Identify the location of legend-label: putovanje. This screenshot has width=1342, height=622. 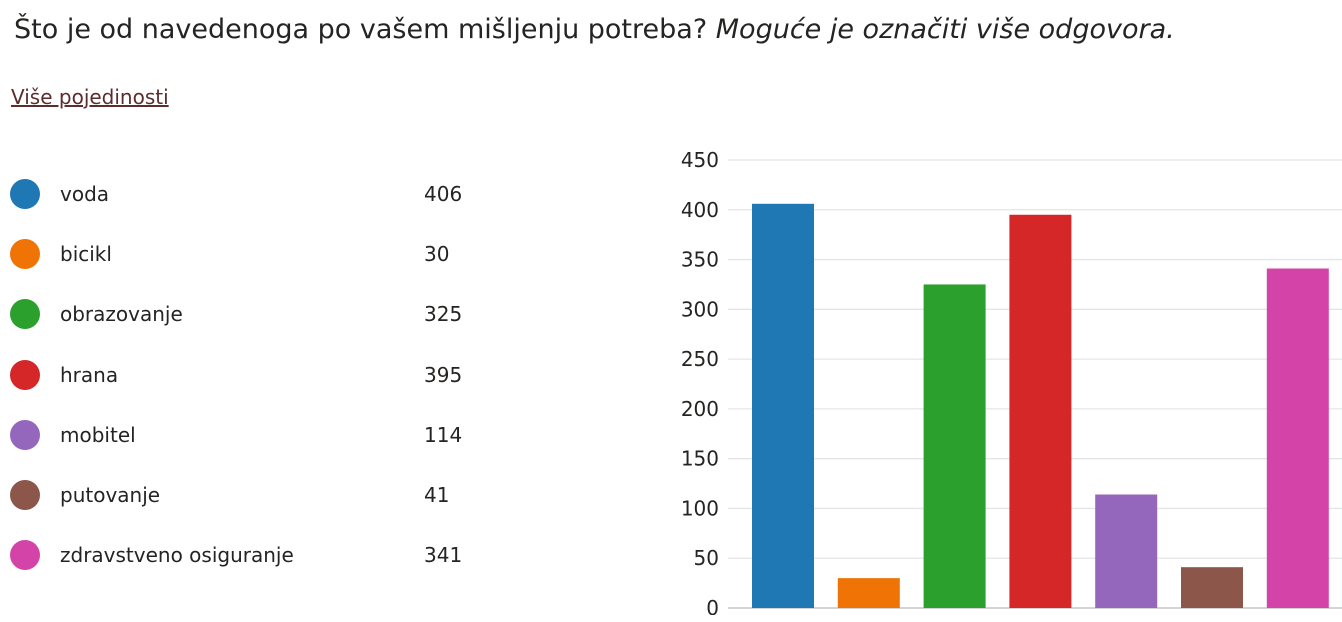
(110, 495).